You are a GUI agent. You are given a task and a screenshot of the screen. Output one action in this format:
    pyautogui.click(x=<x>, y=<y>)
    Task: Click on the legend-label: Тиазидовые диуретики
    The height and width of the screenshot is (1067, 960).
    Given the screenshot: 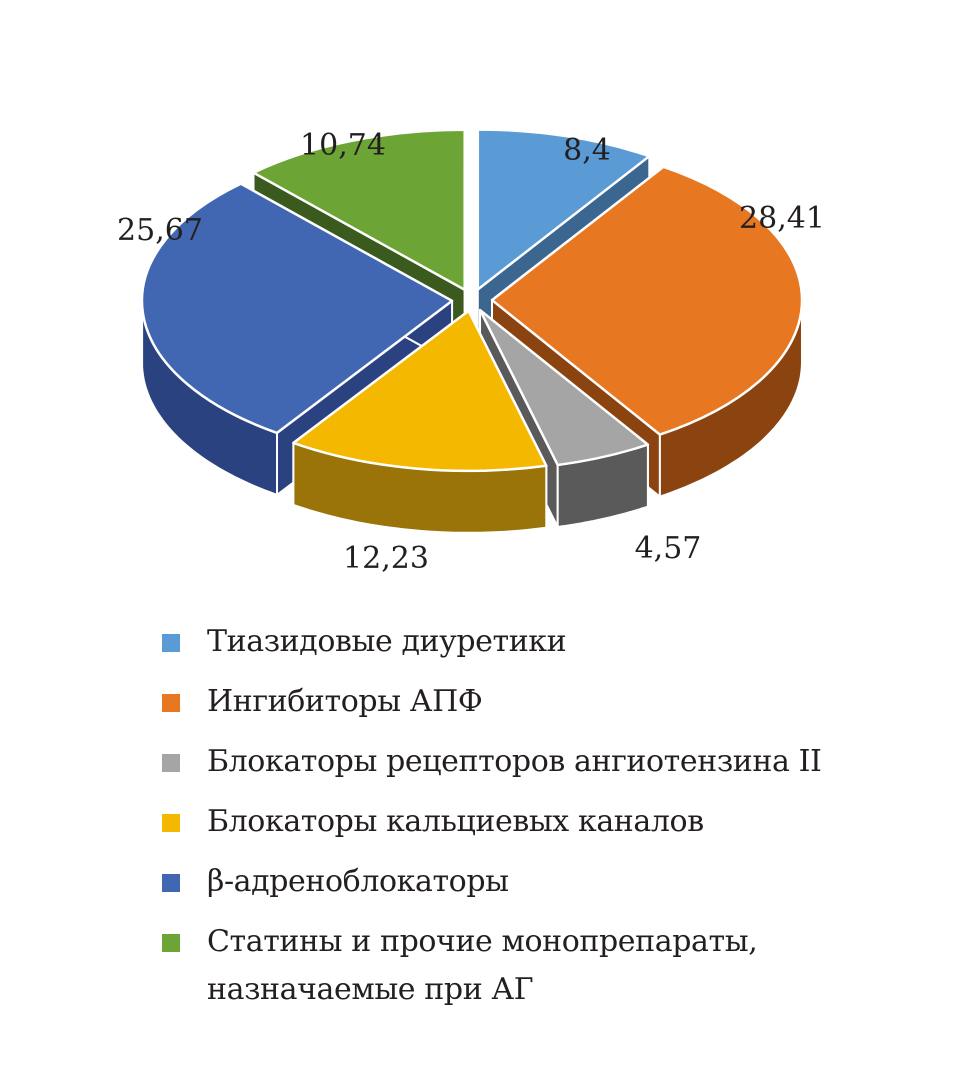 What is the action you would take?
    pyautogui.click(x=387, y=641)
    